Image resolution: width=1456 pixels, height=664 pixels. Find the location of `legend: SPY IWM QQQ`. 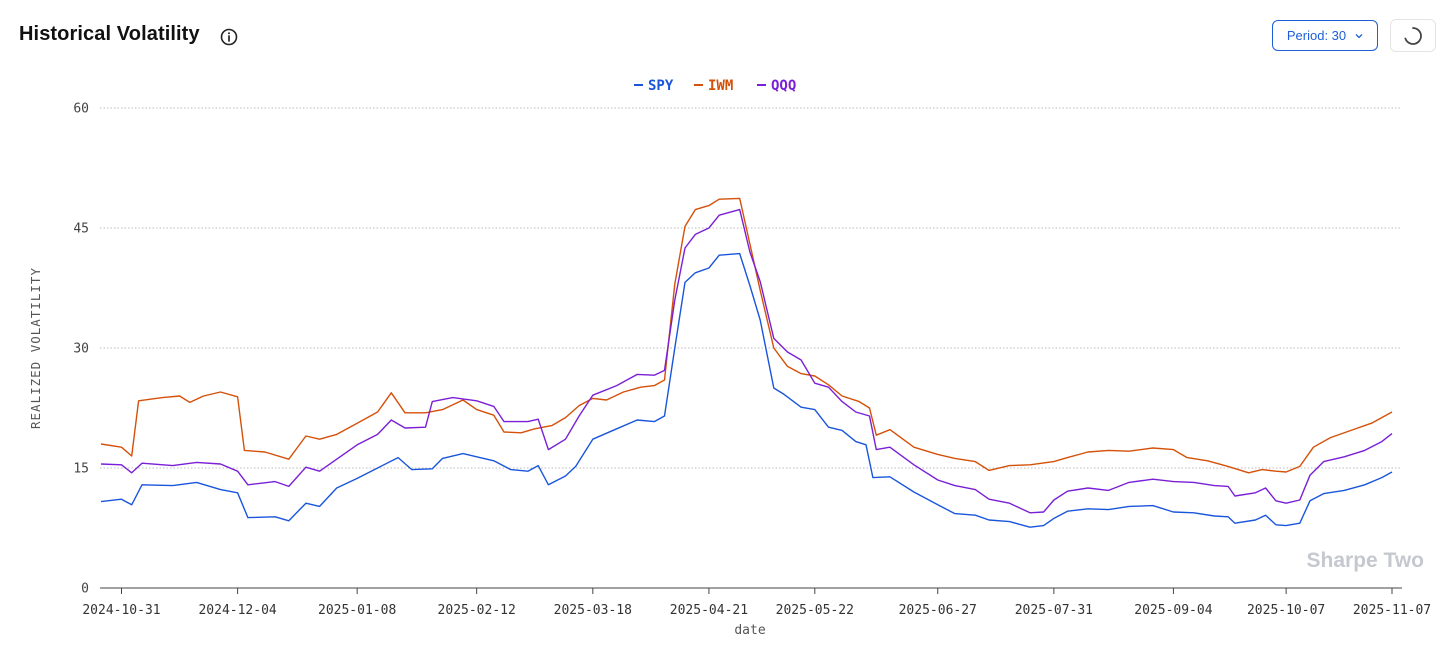

legend: SPY IWM QQQ is located at coordinates (715, 86).